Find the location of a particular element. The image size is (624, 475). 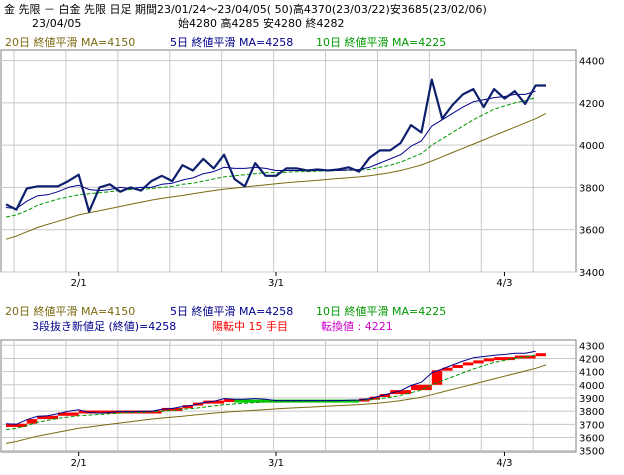

bottom-xtick-label: 4/3 is located at coordinates (504, 463).